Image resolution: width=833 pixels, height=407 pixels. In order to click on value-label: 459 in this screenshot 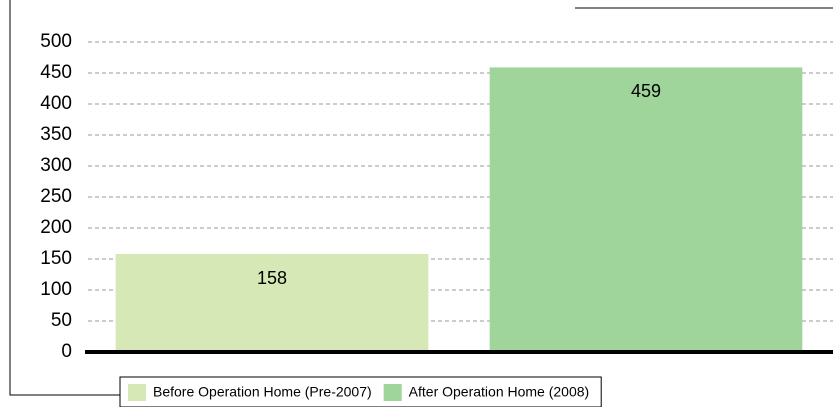, I will do `click(646, 91)`.